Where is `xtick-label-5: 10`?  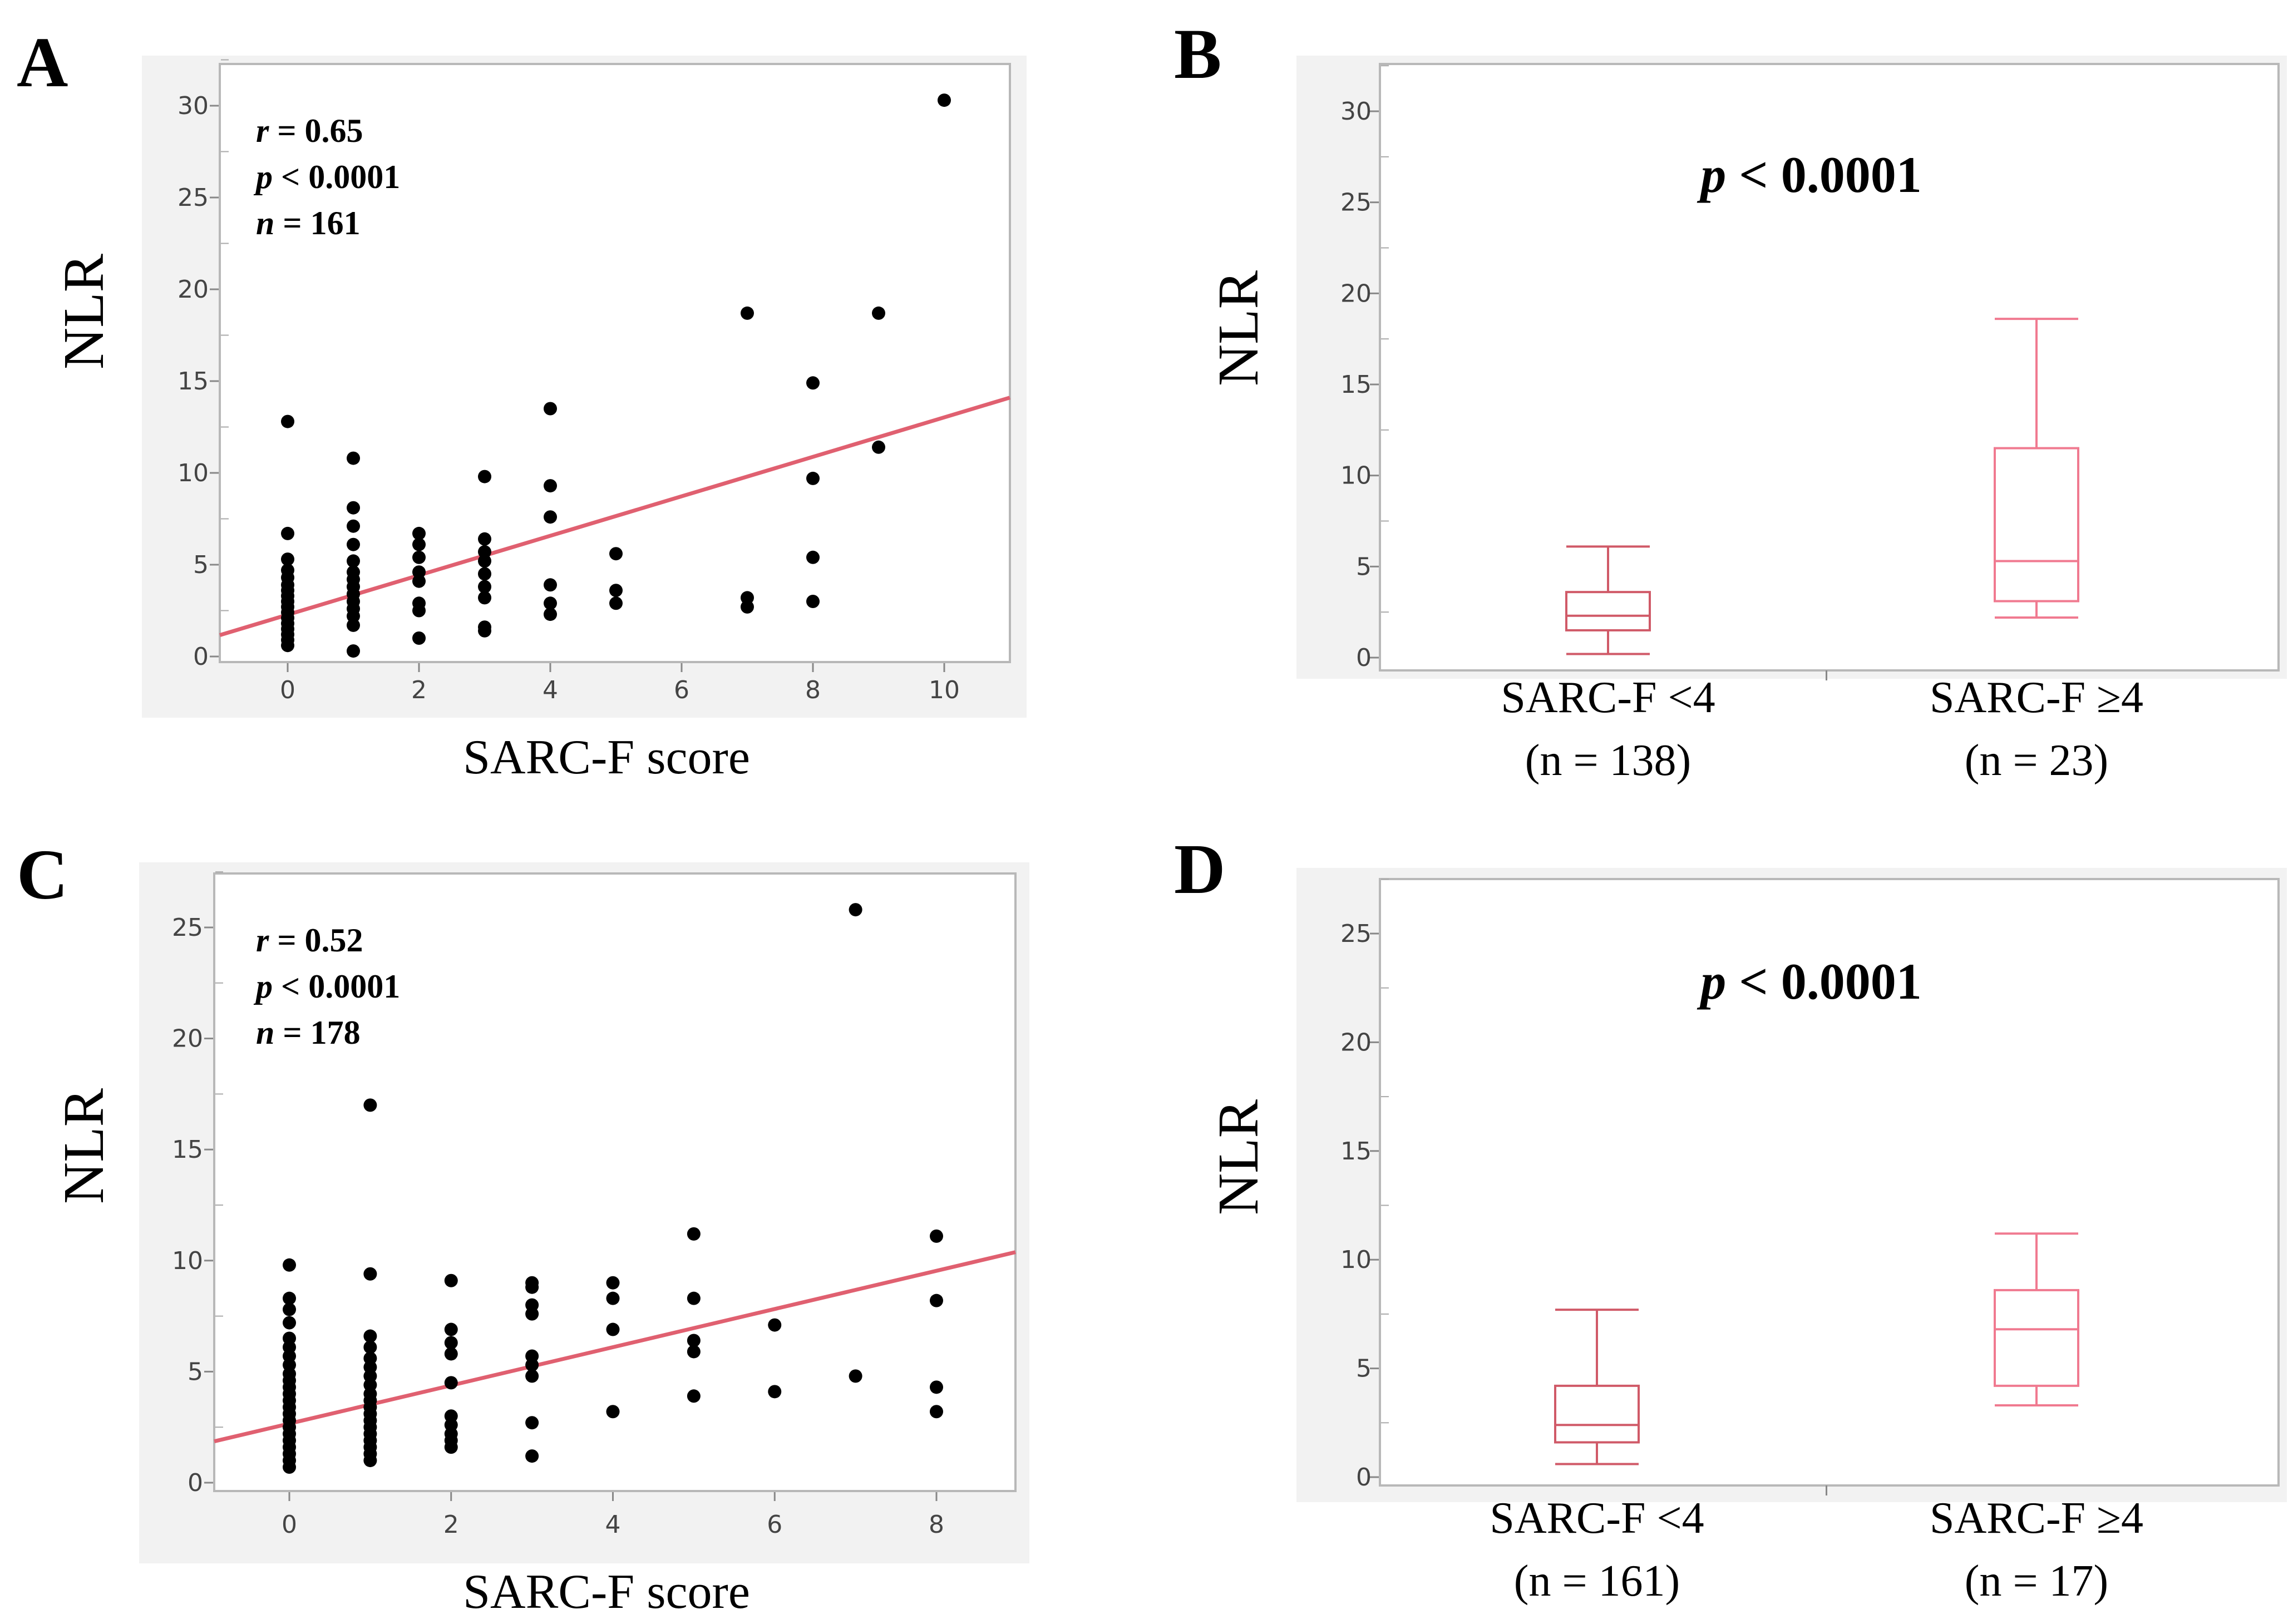 xtick-label-5: 10 is located at coordinates (944, 690).